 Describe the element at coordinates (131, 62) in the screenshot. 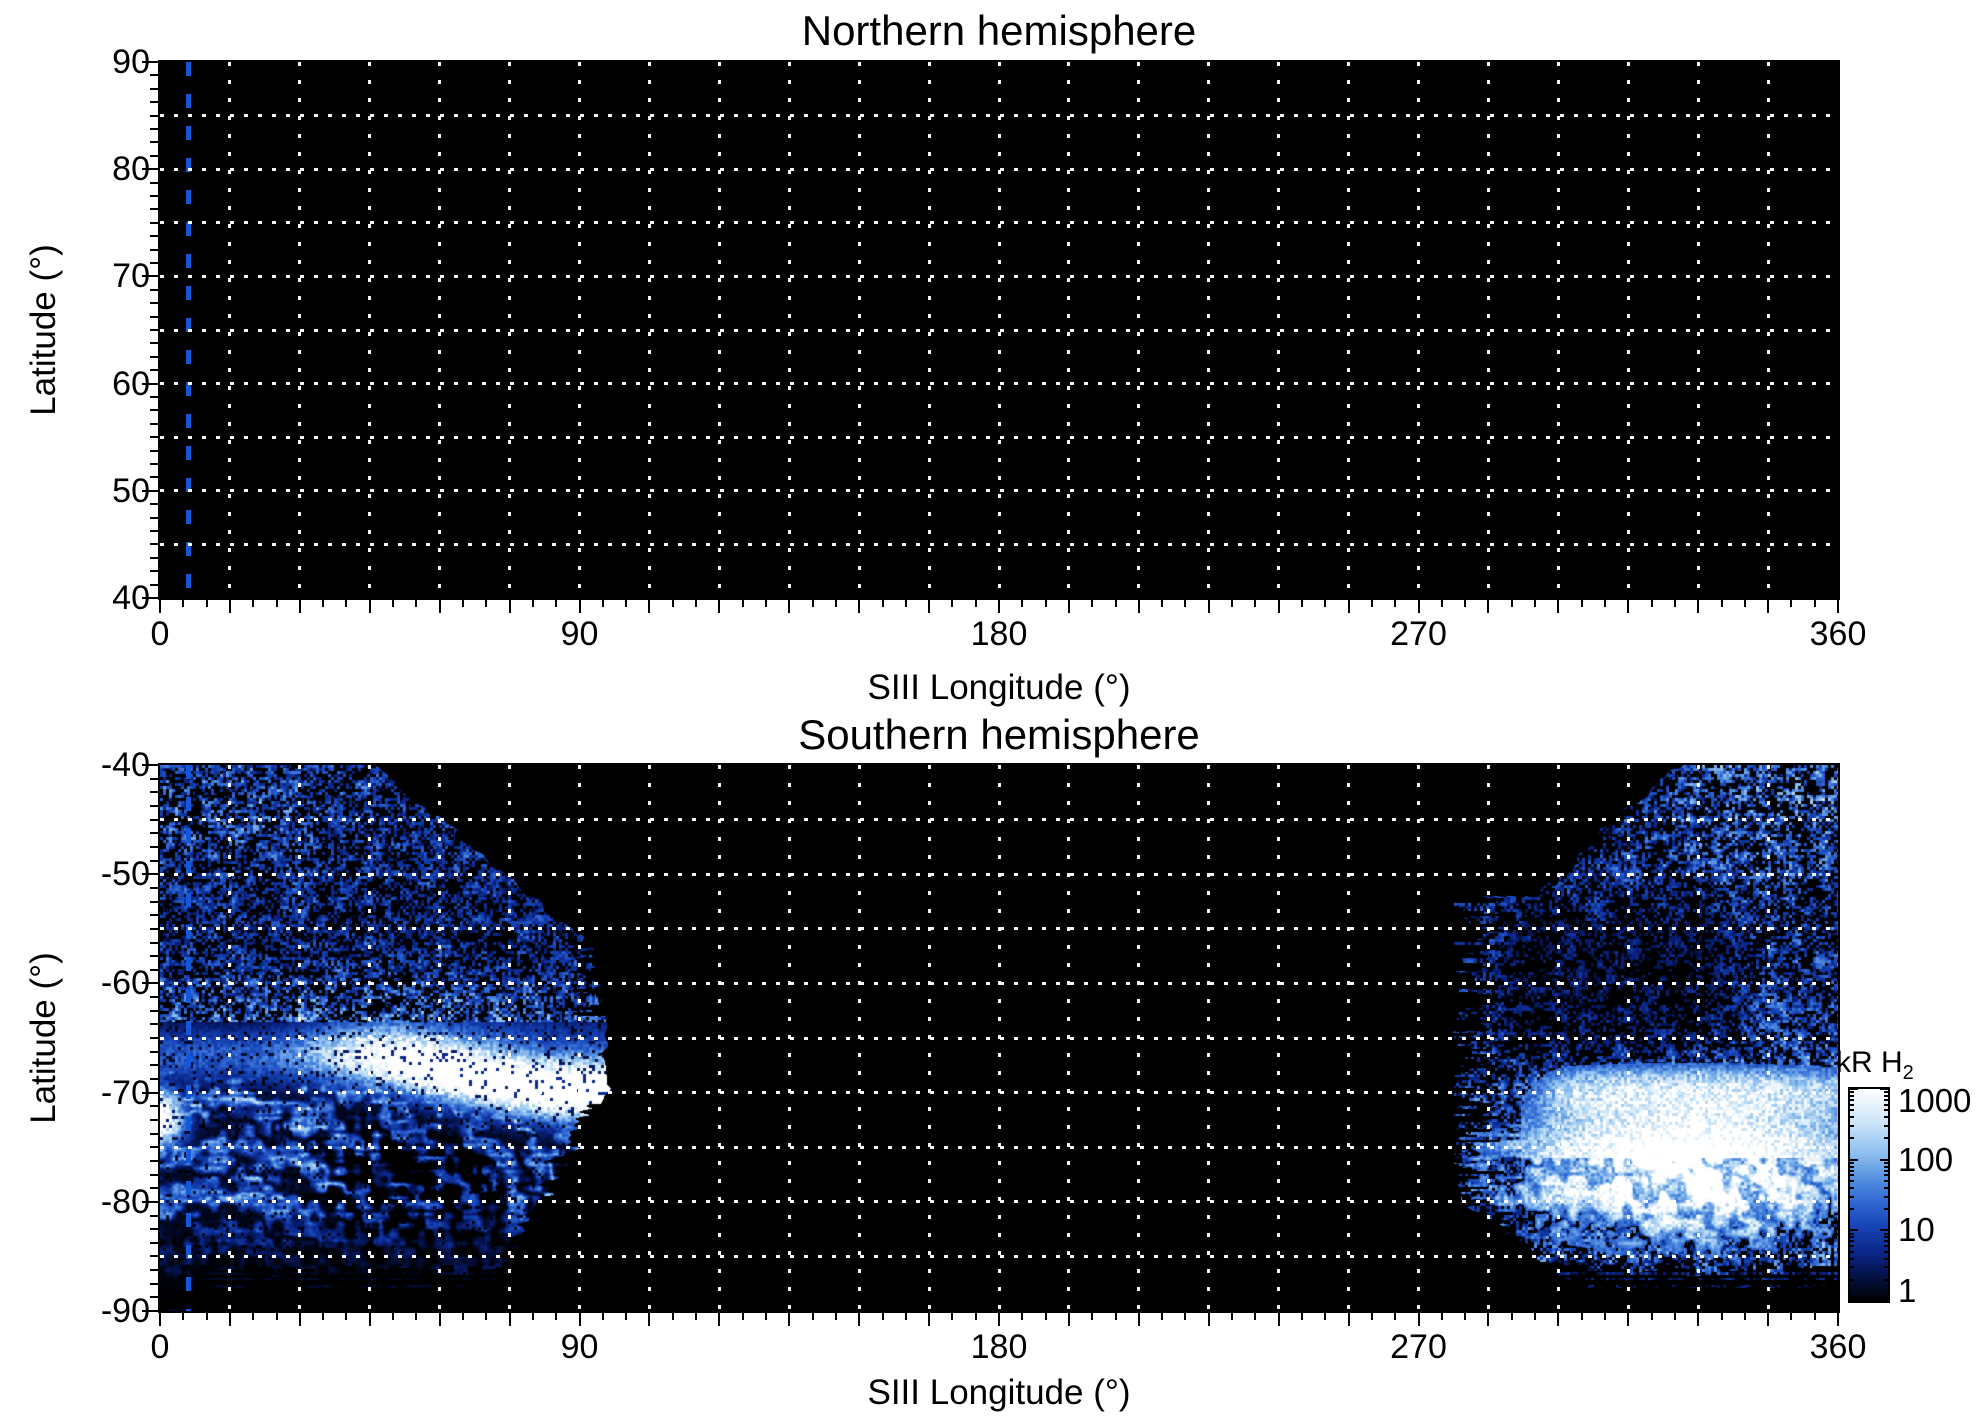

I see `y-tick-label: 90` at that location.